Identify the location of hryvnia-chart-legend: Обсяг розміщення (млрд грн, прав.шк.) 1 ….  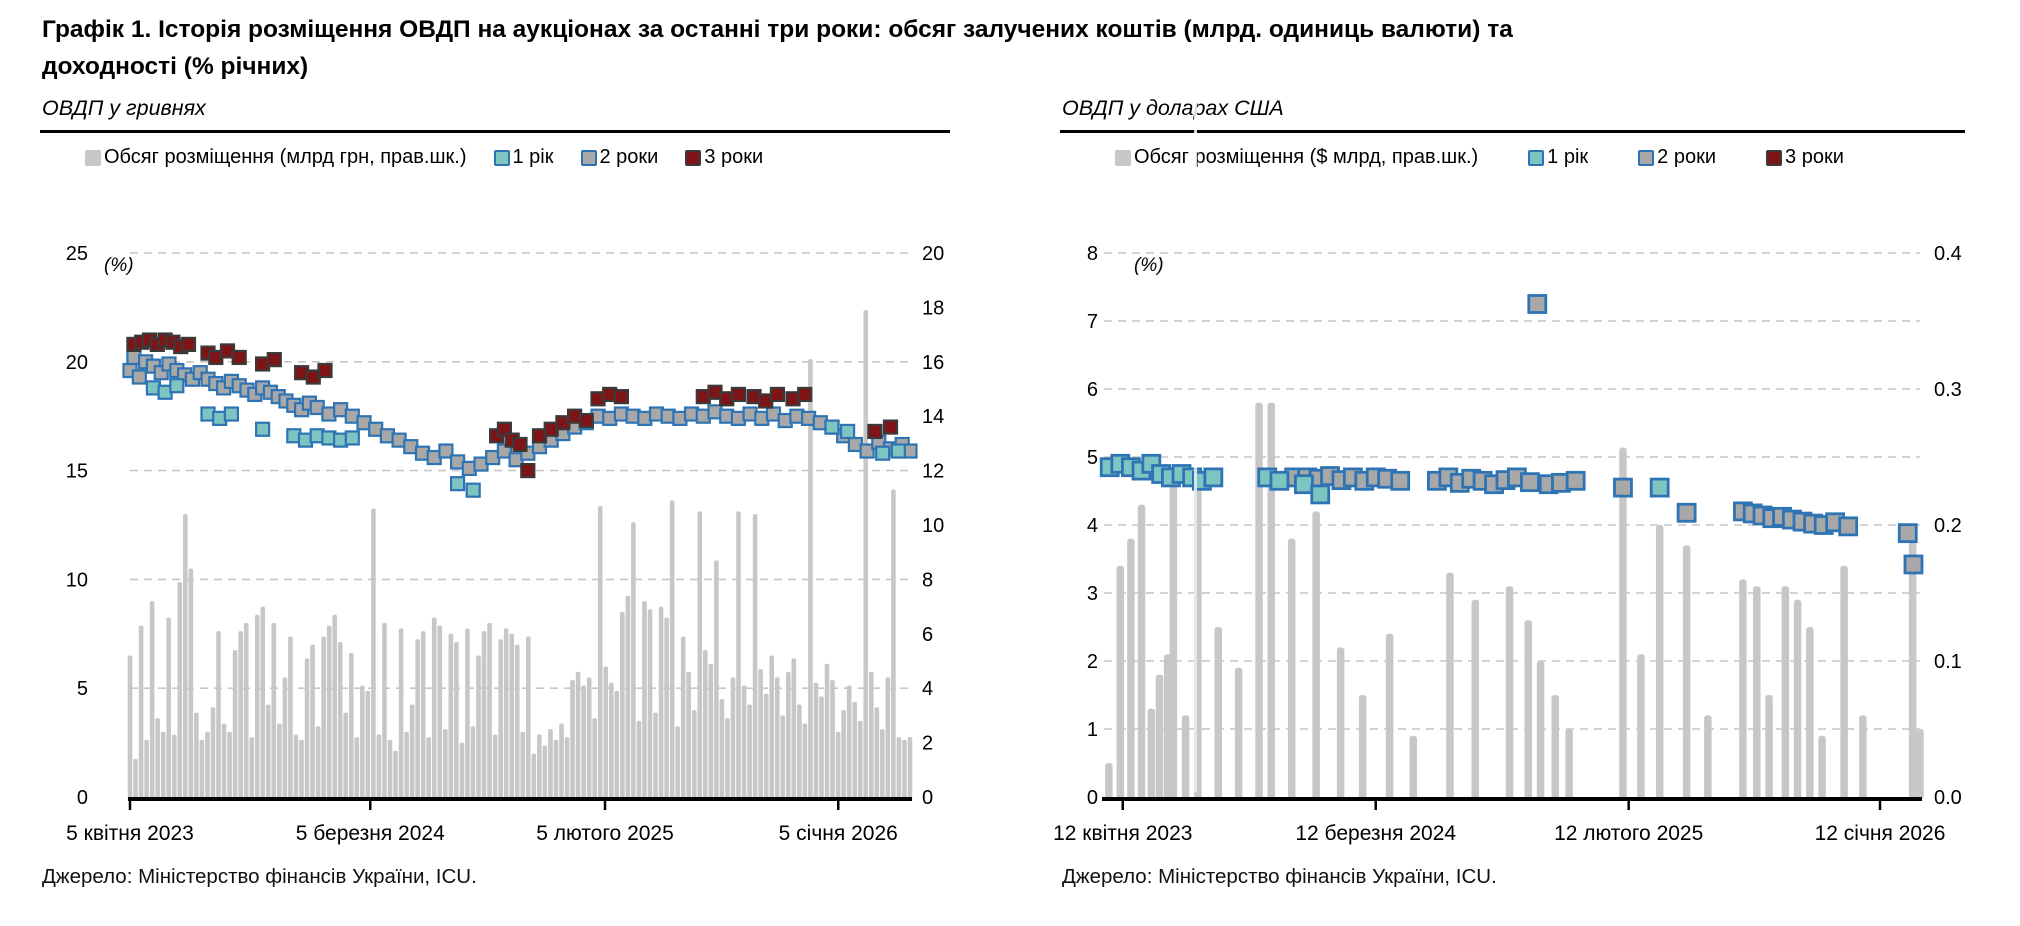
(424, 157).